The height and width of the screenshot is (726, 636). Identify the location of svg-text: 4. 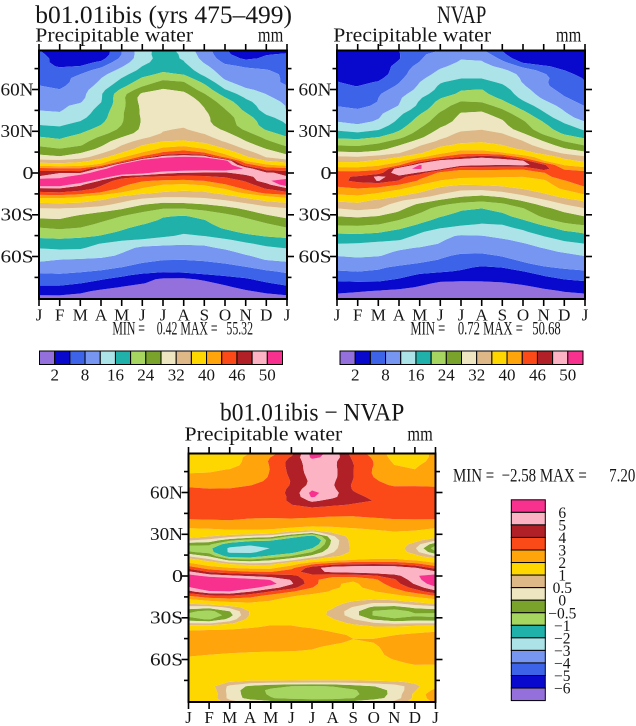
(562, 538).